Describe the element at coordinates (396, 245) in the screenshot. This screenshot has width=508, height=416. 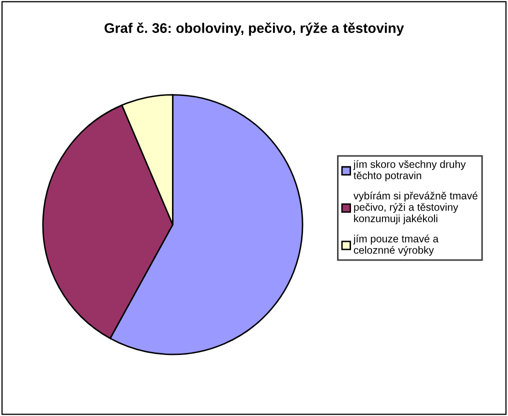
I see `legend-label: jím pouze tmavé a celoznné výrobky` at that location.